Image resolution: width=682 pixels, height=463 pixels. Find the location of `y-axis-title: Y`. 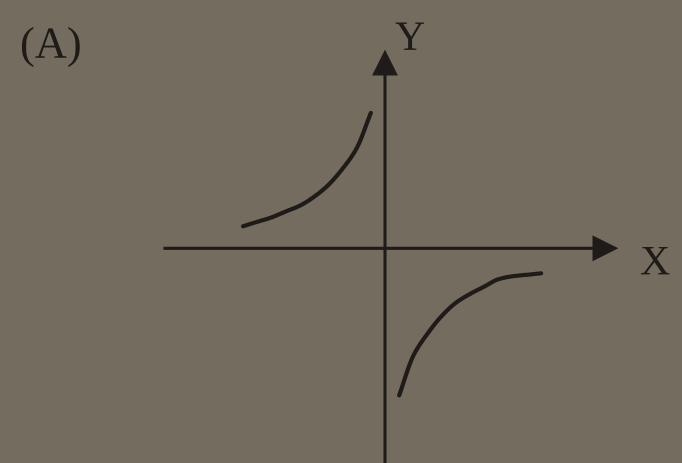

y-axis-title: Y is located at coordinates (410, 36).